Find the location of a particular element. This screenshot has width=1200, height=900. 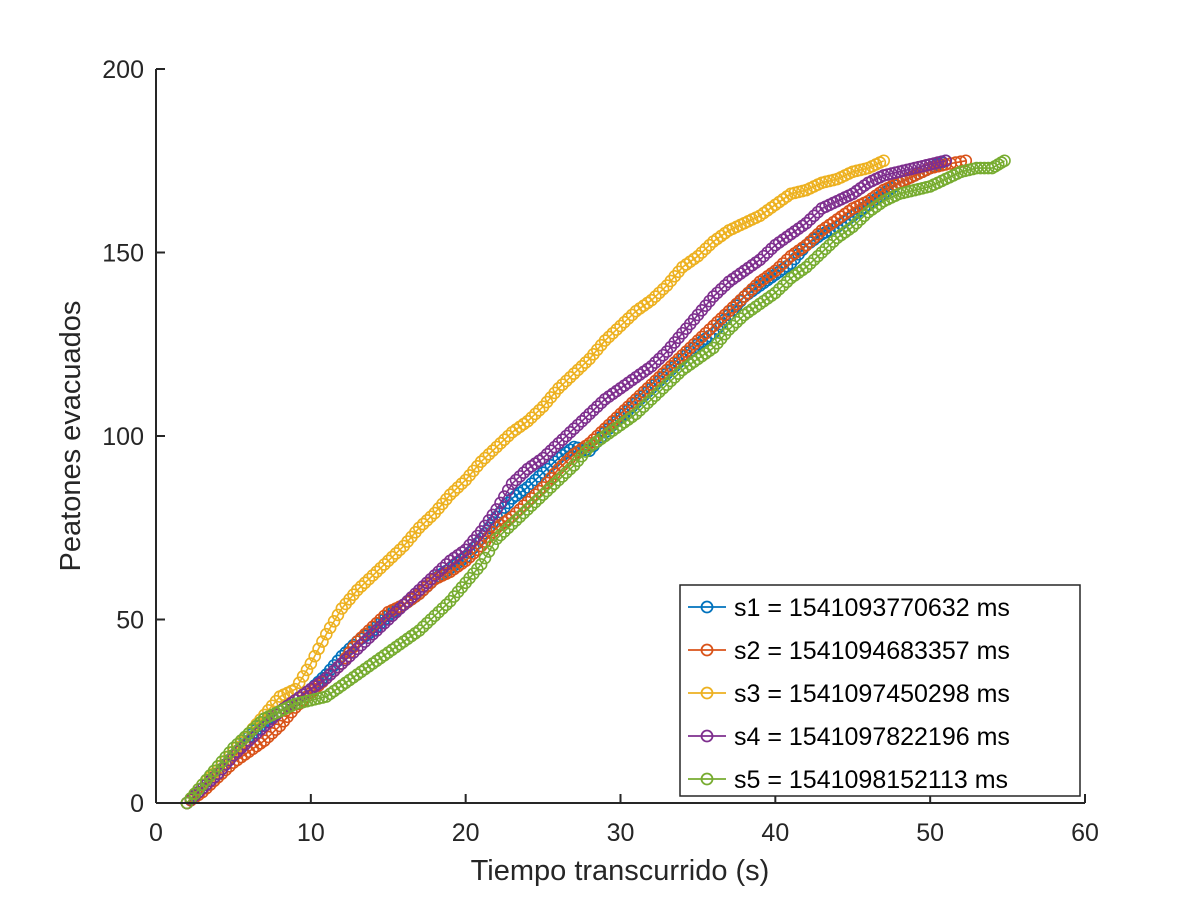

legend-label: s2 = 1541094683357 ms is located at coordinates (872, 651).